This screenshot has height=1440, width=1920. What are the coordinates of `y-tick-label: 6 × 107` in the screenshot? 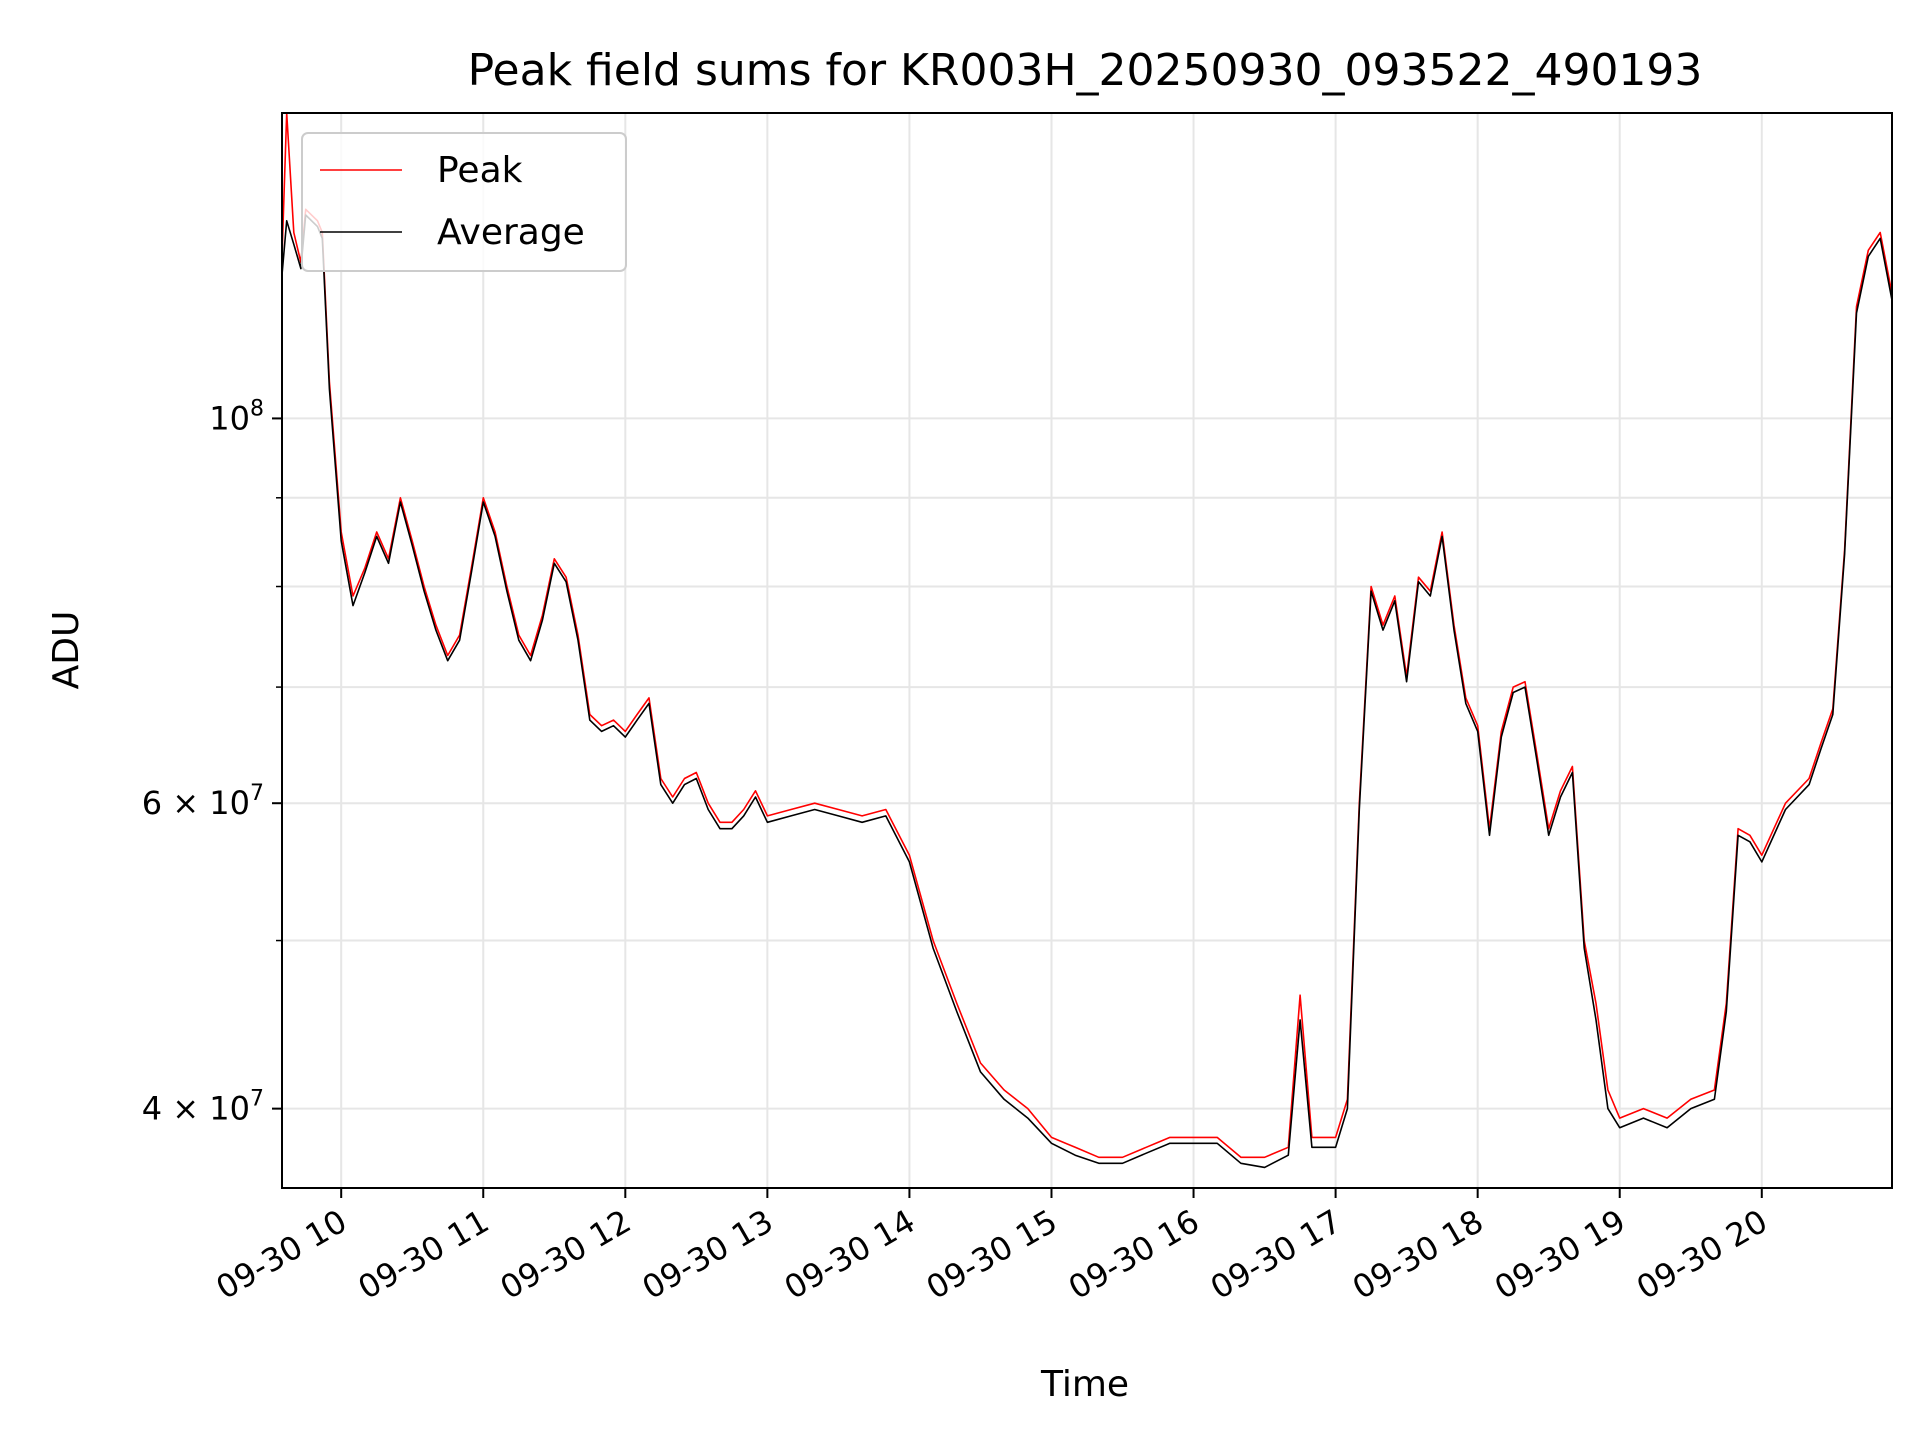 It's located at (203, 801).